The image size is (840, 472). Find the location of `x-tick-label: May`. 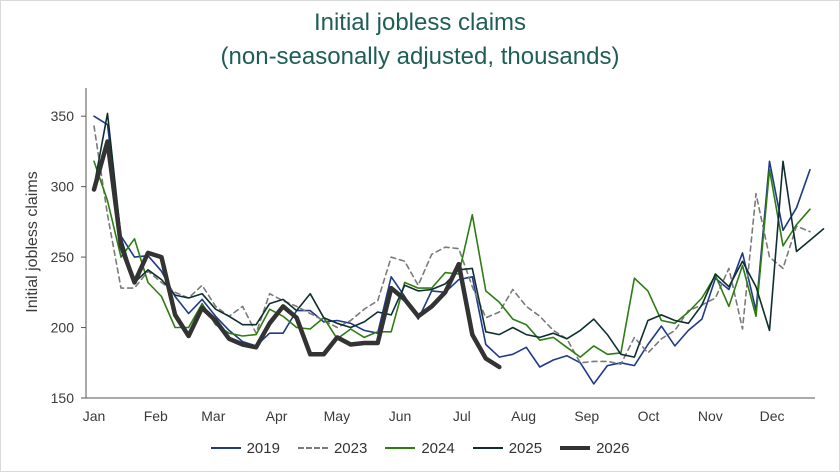

x-tick-label: May is located at coordinates (337, 416).